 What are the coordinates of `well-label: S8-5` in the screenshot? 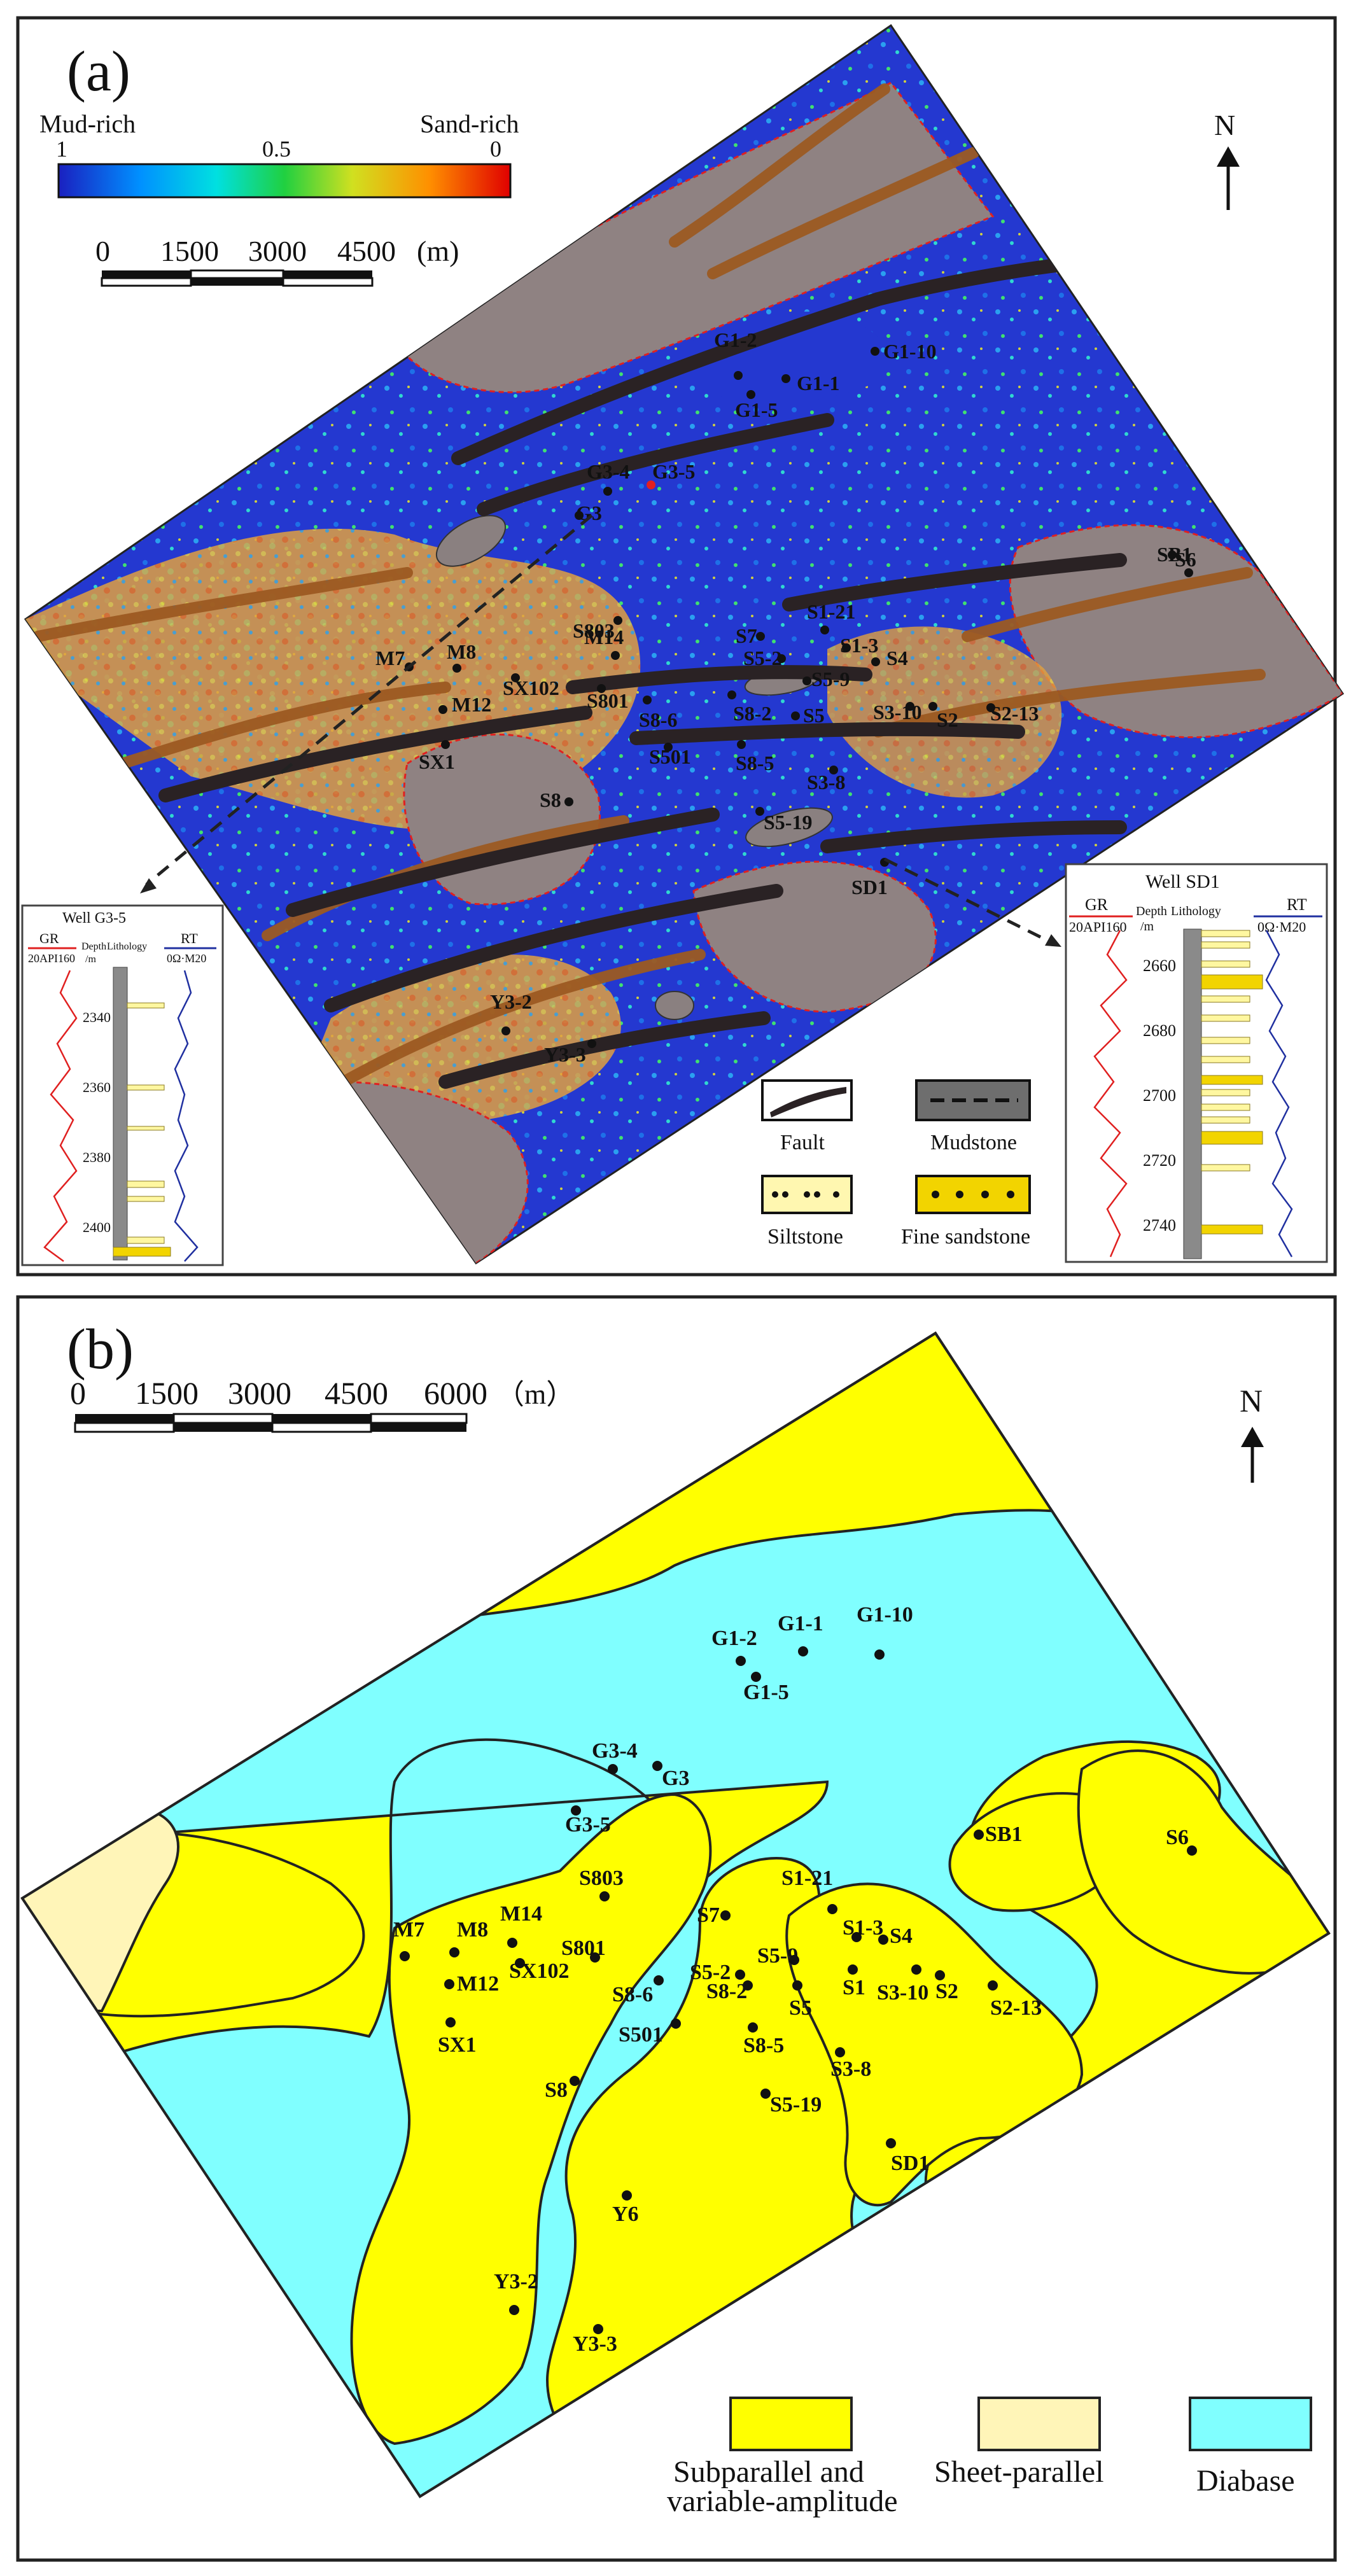 It's located at (763, 2045).